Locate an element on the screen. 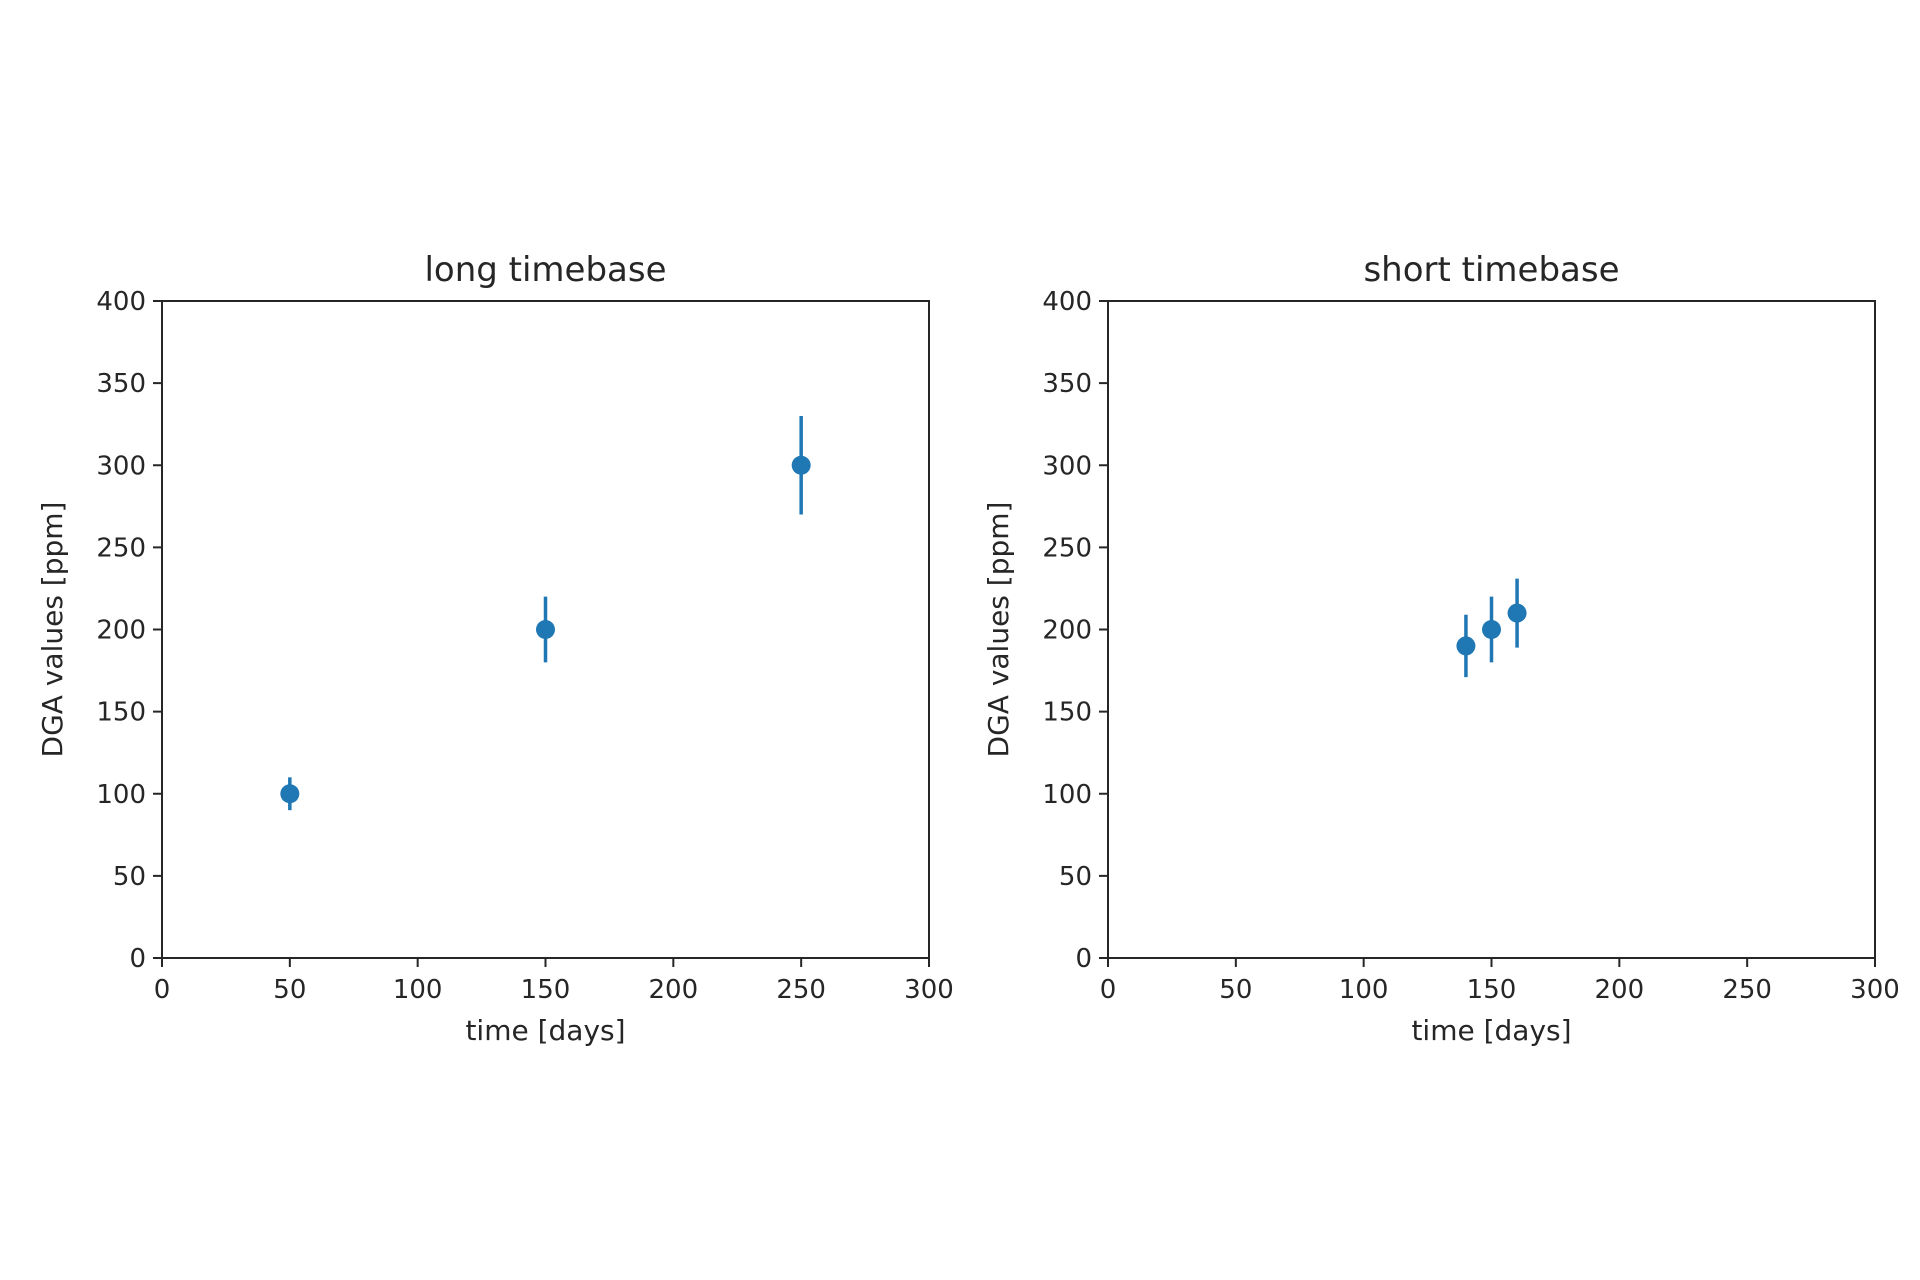  chart-title: long timebase is located at coordinates (545, 270).